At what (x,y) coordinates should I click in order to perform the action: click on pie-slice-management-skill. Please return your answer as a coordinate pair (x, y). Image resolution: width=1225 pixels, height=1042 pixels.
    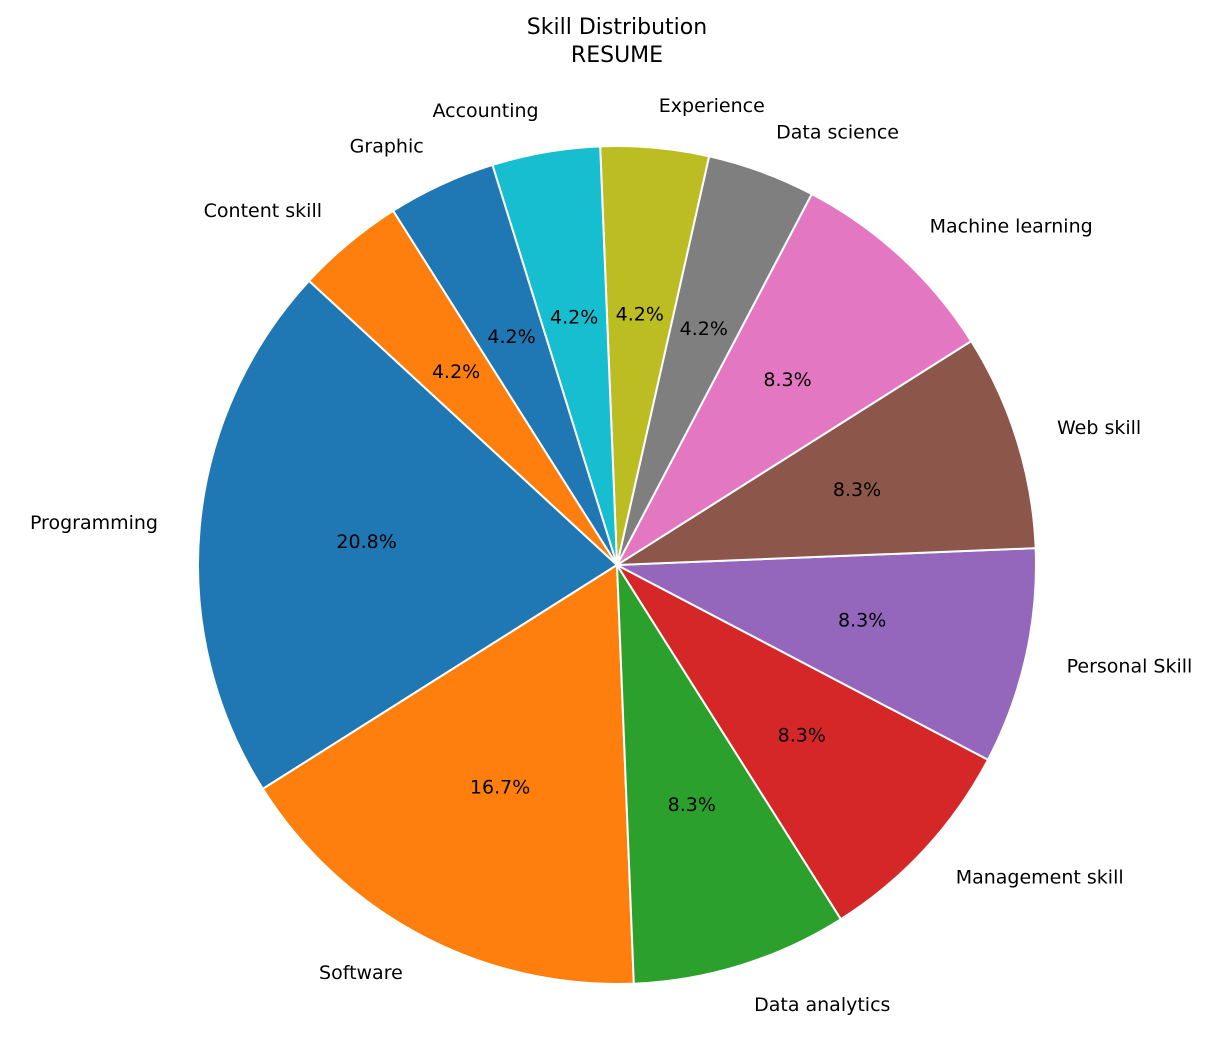
    Looking at the image, I should click on (802, 742).